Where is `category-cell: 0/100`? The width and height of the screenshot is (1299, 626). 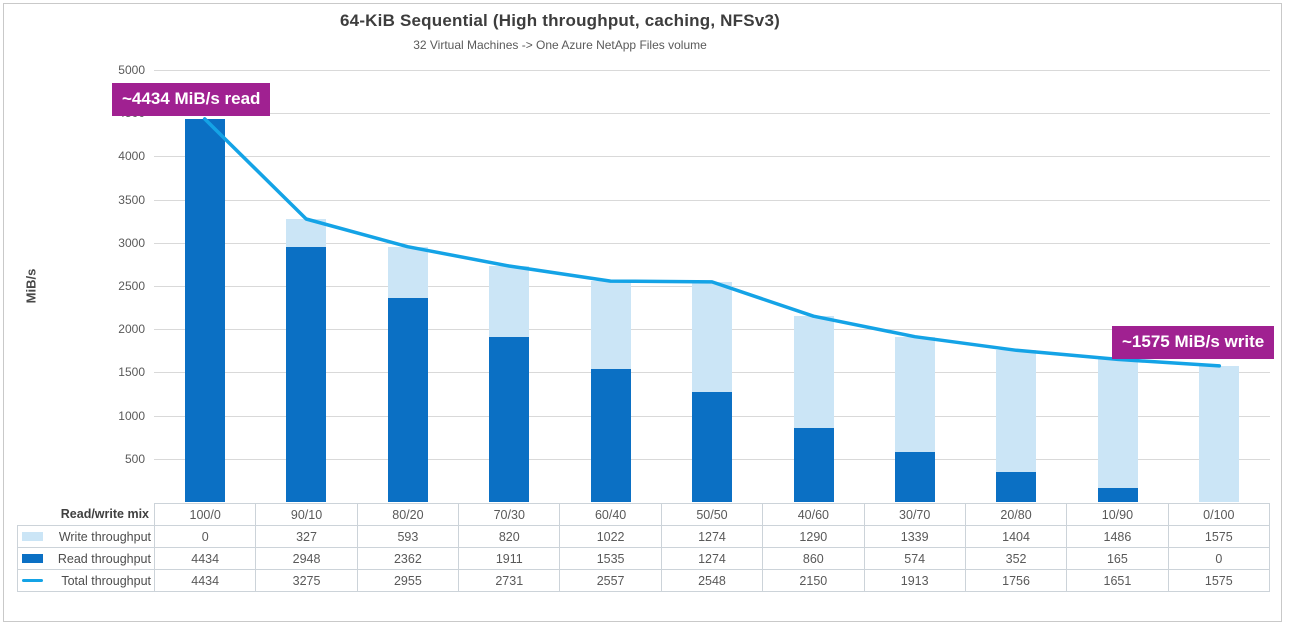
category-cell: 0/100 is located at coordinates (1219, 514).